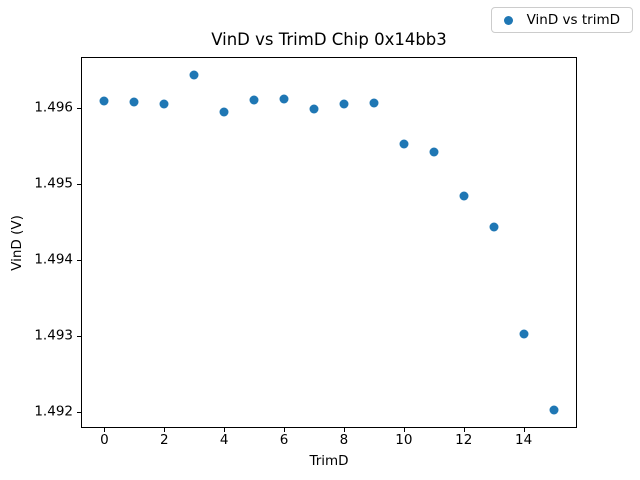 Image resolution: width=640 pixels, height=480 pixels. I want to click on x-tick-label: 6, so click(284, 440).